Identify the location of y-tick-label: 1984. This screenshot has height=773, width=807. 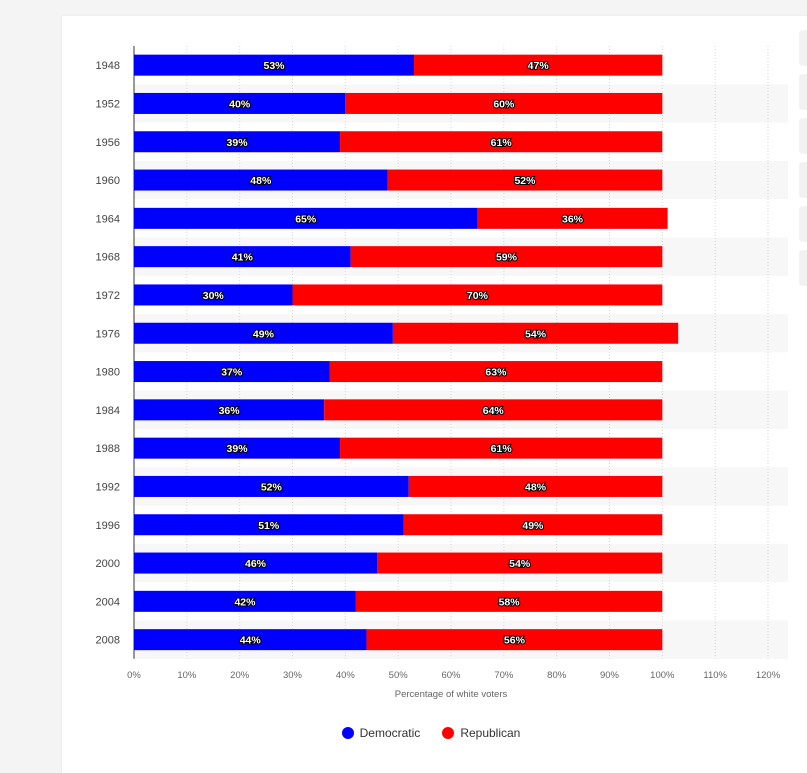
(108, 411).